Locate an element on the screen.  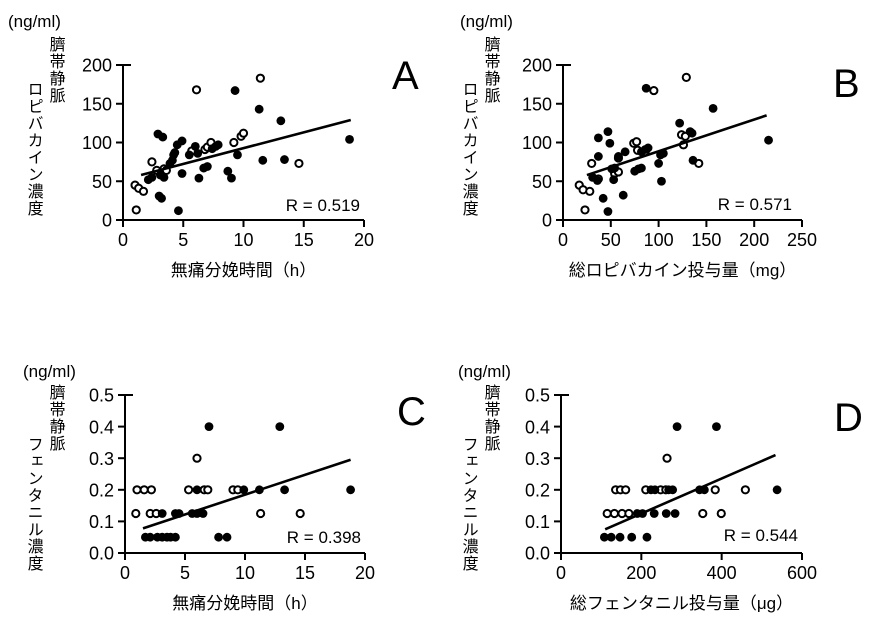
y-axis-label-line2: フェンタニル濃度 is located at coordinates (468, 504).